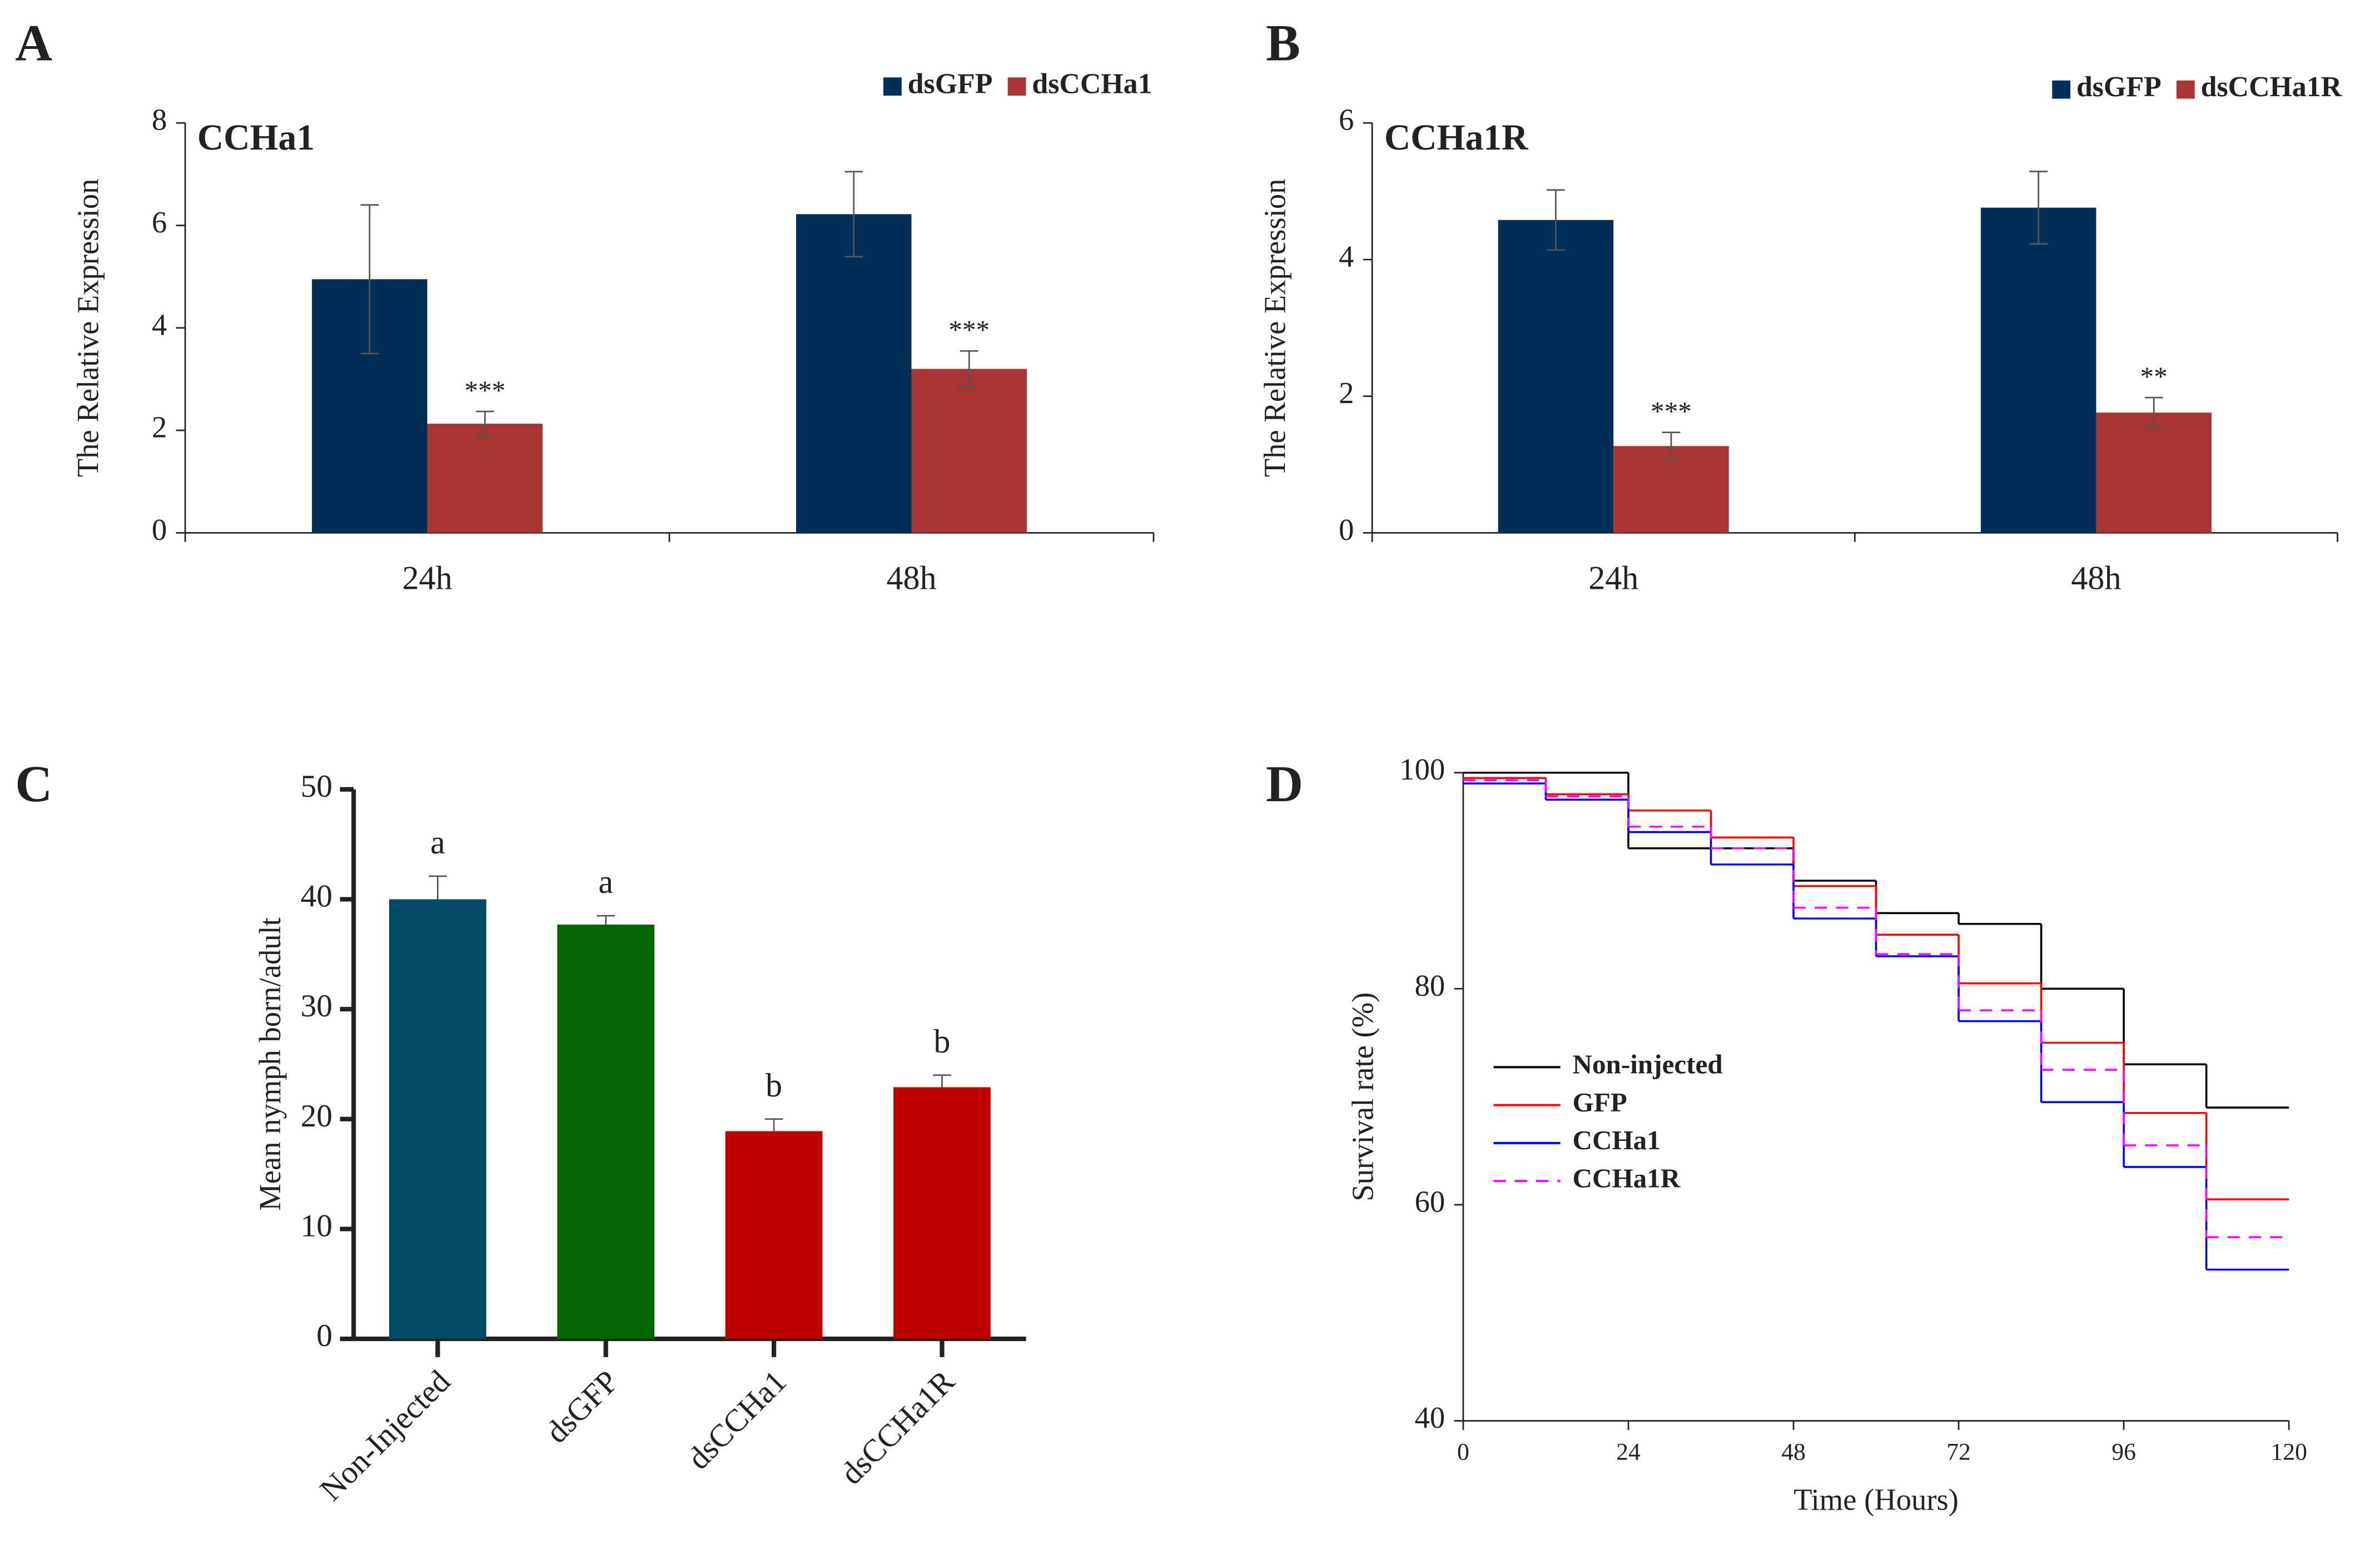 Image resolution: width=2380 pixels, height=1559 pixels. What do you see at coordinates (1363, 1096) in the screenshot?
I see `y-axis-title: Survival rate (%)` at bounding box center [1363, 1096].